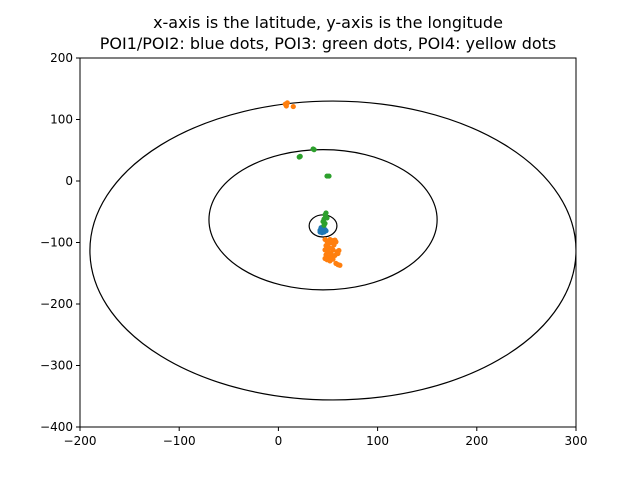 The height and width of the screenshot is (480, 640). Describe the element at coordinates (69, 181) in the screenshot. I see `y-tick-label: 0` at that location.